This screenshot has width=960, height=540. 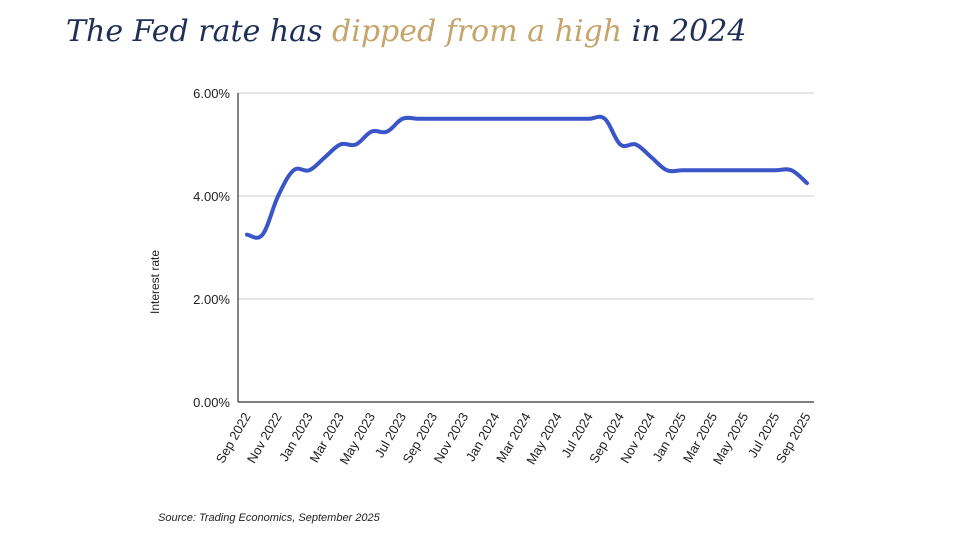 What do you see at coordinates (211, 196) in the screenshot?
I see `y-tick-label: 4.00%` at bounding box center [211, 196].